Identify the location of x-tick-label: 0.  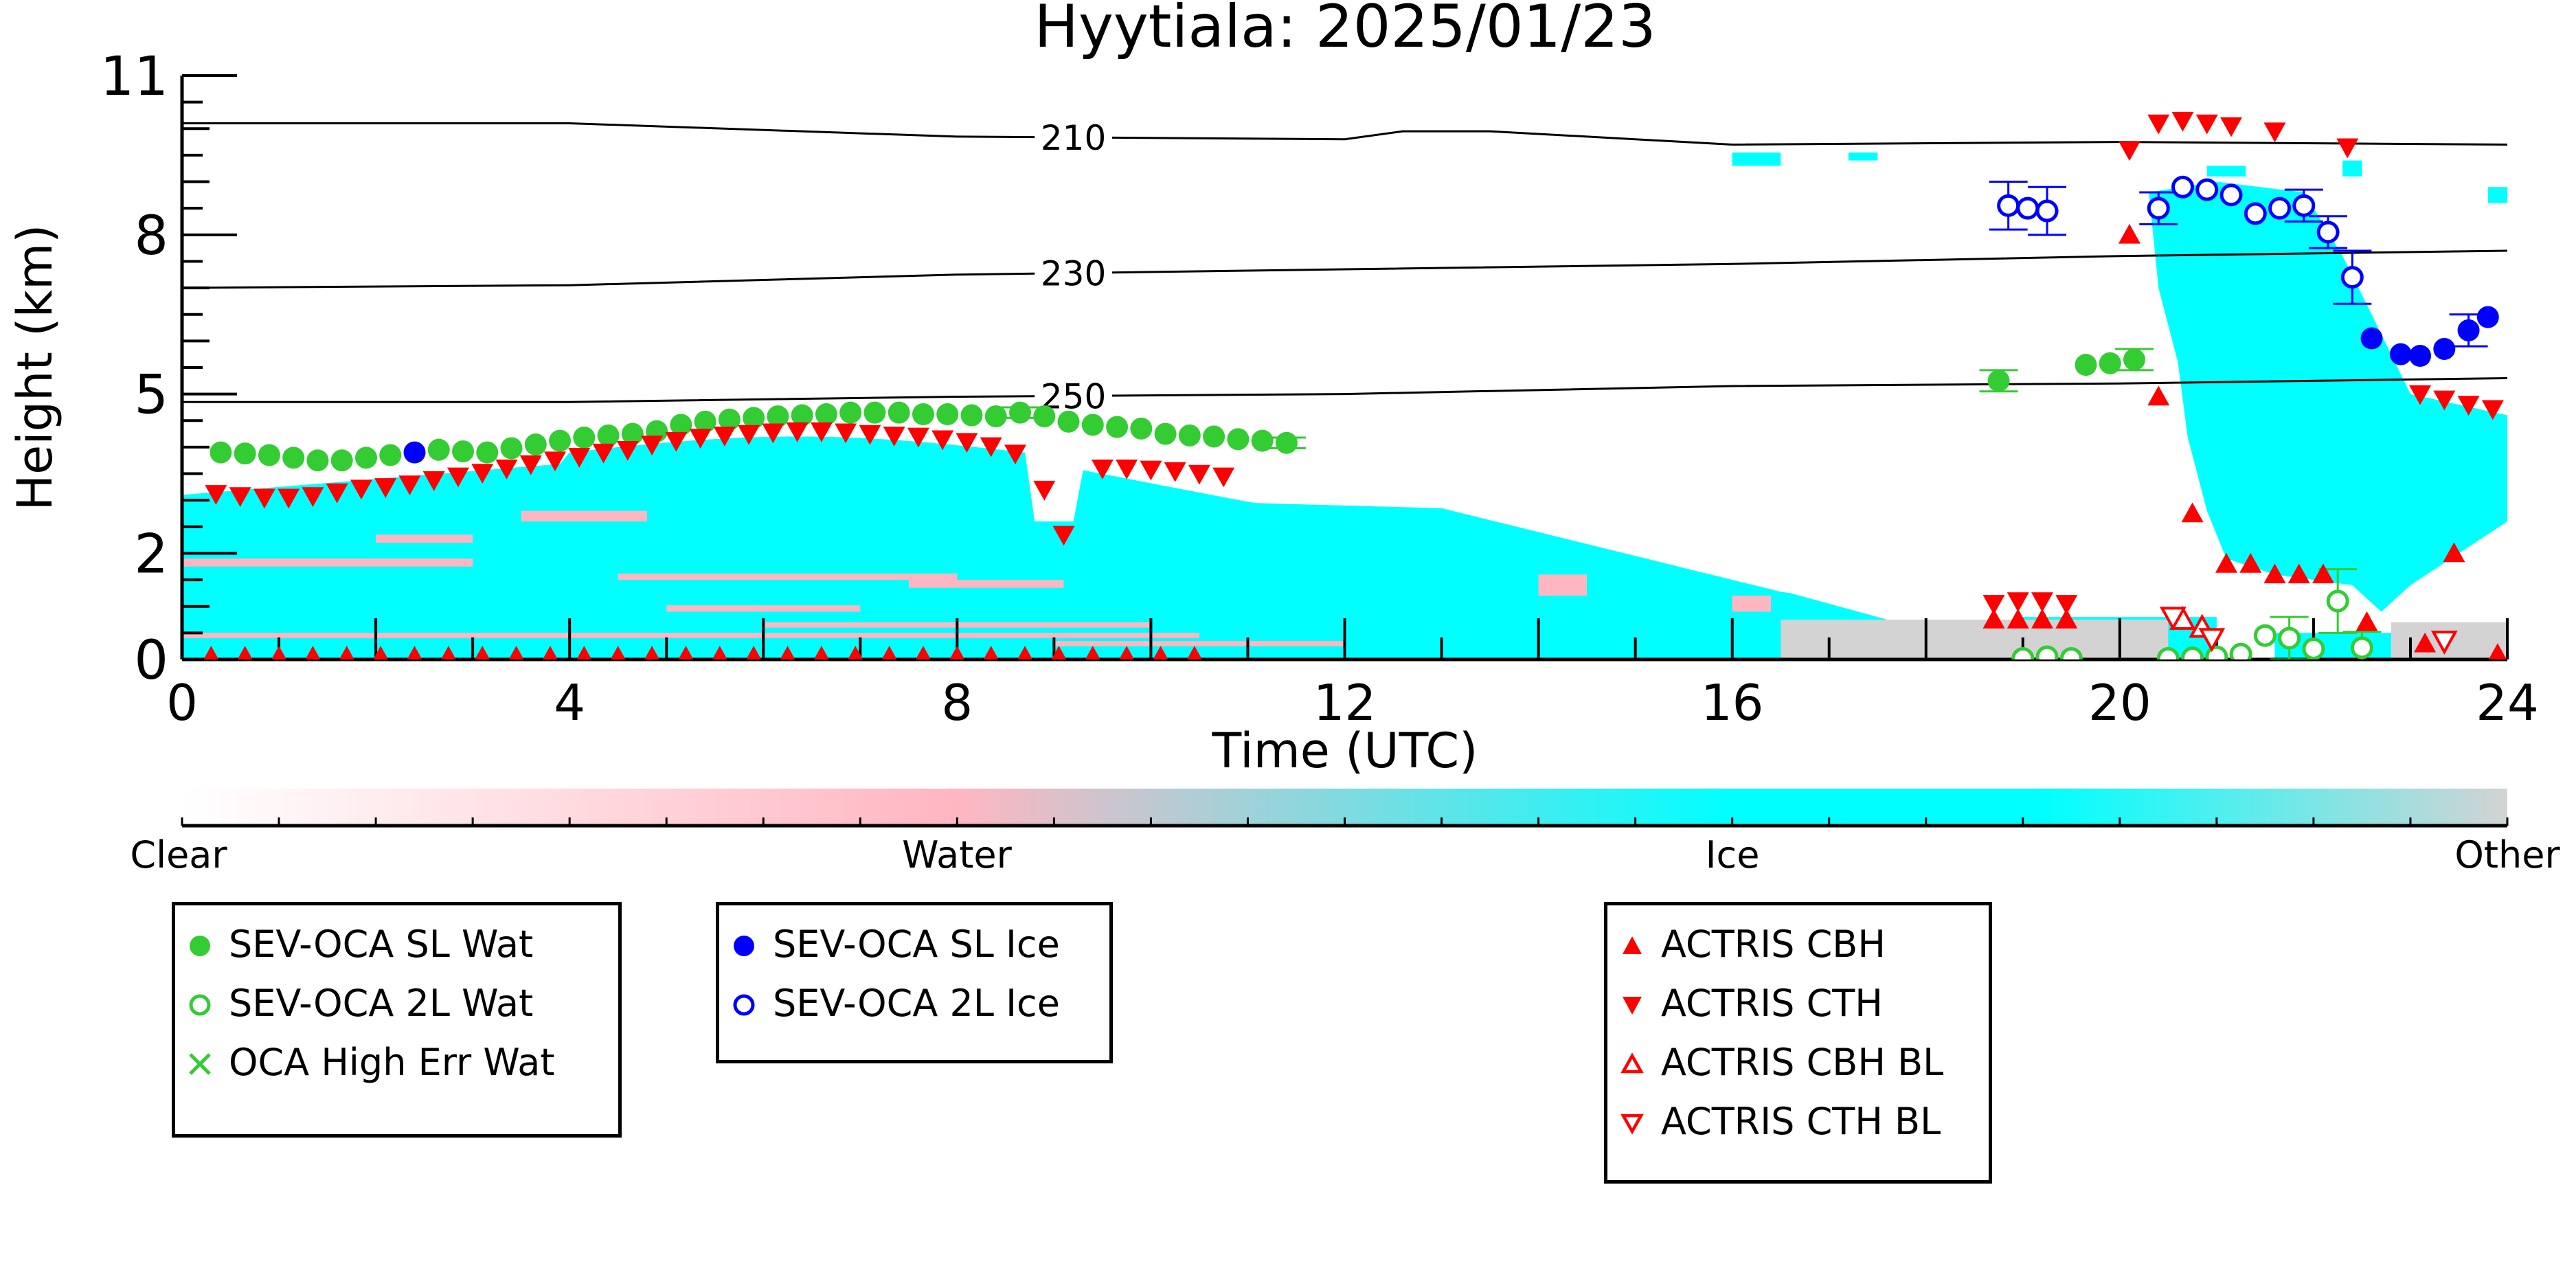
(182, 703).